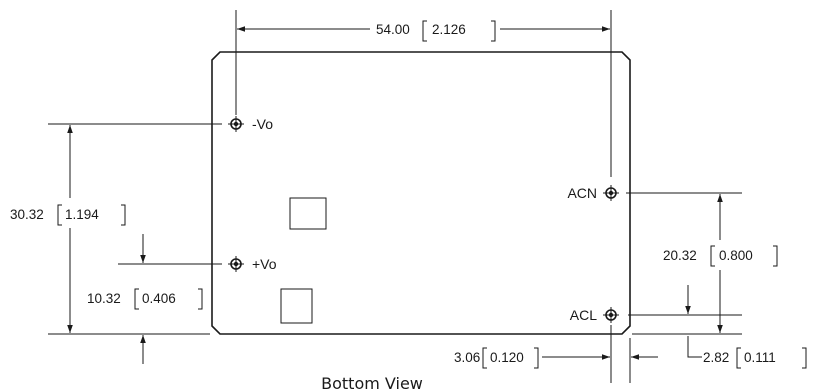 This screenshot has width=825, height=391. What do you see at coordinates (716, 357) in the screenshot?
I see `dim-acl-edge-mm: 2.82` at bounding box center [716, 357].